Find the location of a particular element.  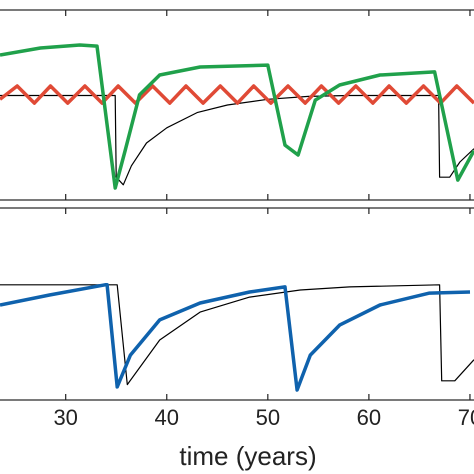

x-tick-label: 70 is located at coordinates (466, 417).